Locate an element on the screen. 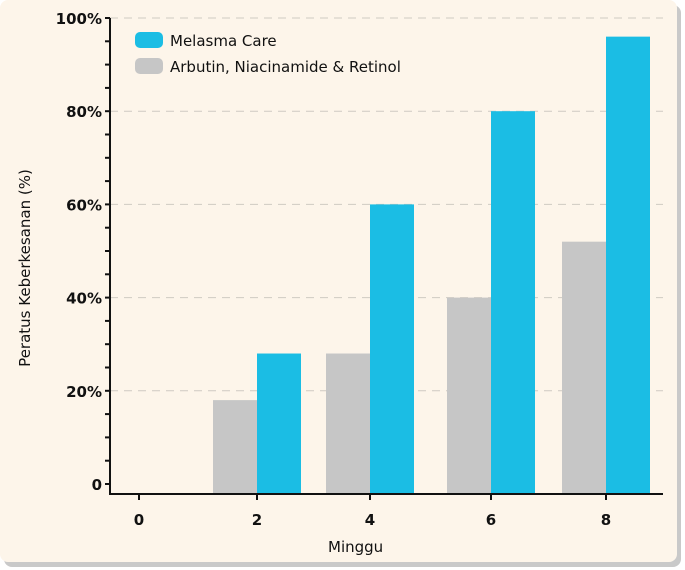 Image resolution: width=685 pixels, height=570 pixels. legend-label-melasma-care: Melasma Care is located at coordinates (223, 41).